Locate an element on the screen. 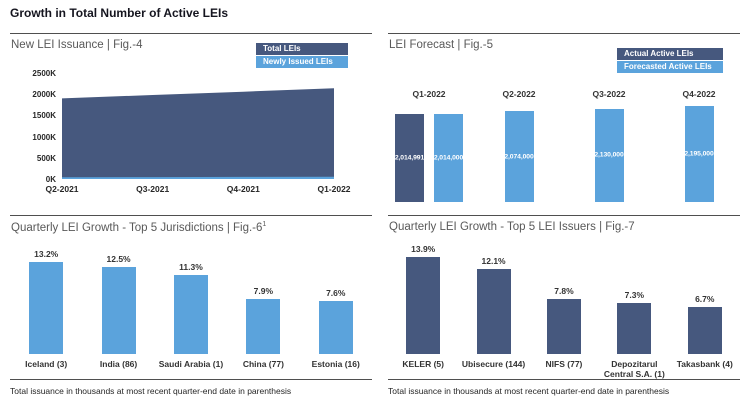 Image resolution: width=750 pixels, height=409 pixels. y-axis-tick-label: 0K is located at coordinates (50, 179).